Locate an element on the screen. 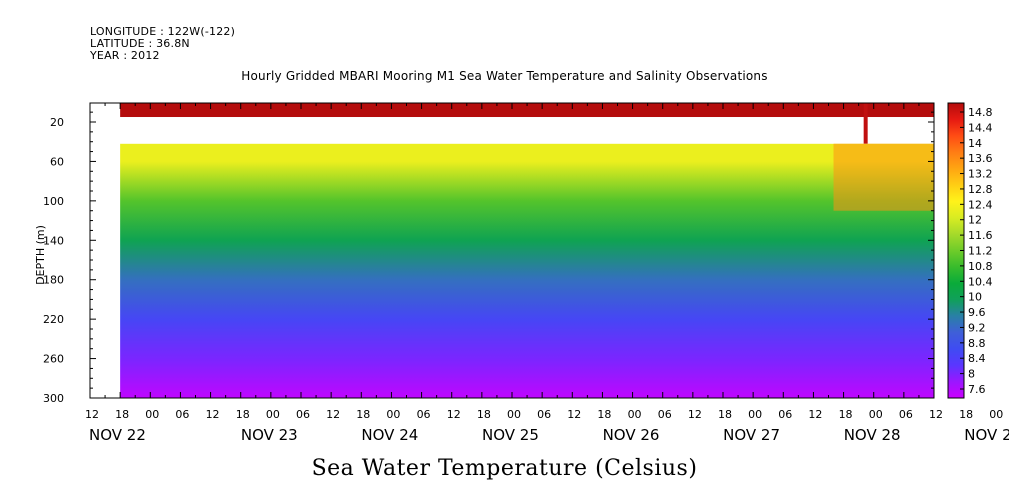 Image resolution: width=1009 pixels, height=504 pixels. colorbar-label: 12.4 is located at coordinates (980, 204).